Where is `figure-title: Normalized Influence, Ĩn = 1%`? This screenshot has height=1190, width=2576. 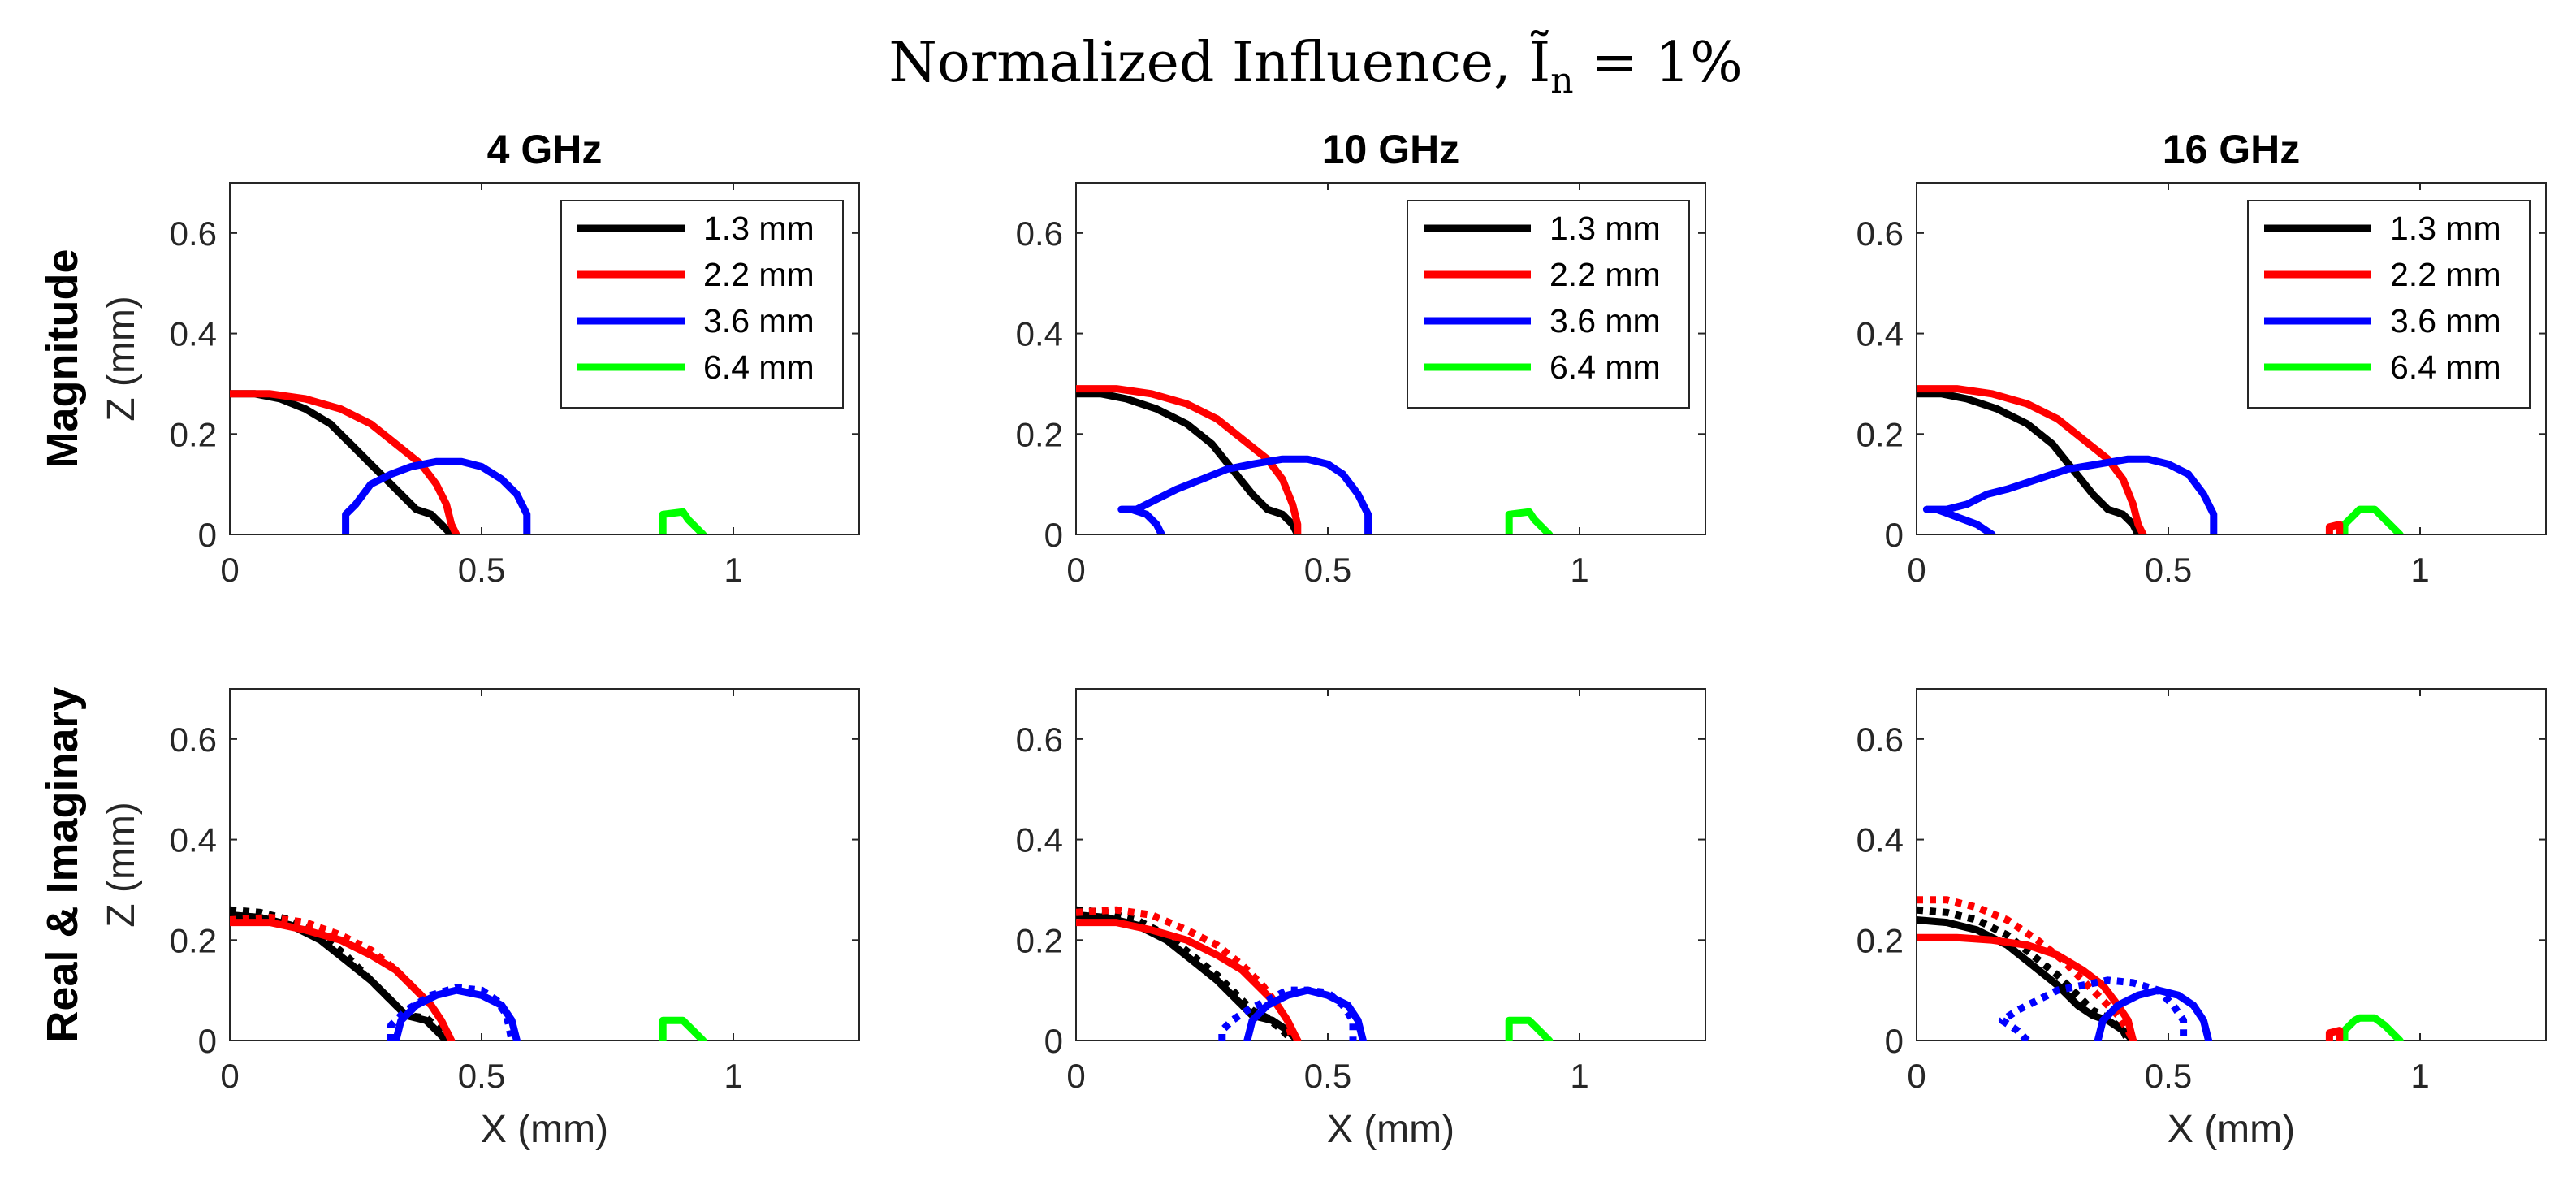
figure-title: Normalized Influence, Ĩn = 1% is located at coordinates (1315, 66).